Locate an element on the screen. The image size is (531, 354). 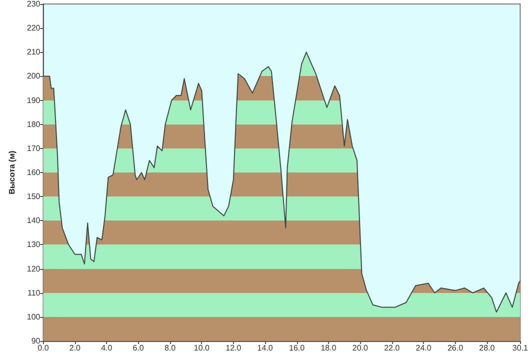
y-tick-label: 170 is located at coordinates (33, 148).